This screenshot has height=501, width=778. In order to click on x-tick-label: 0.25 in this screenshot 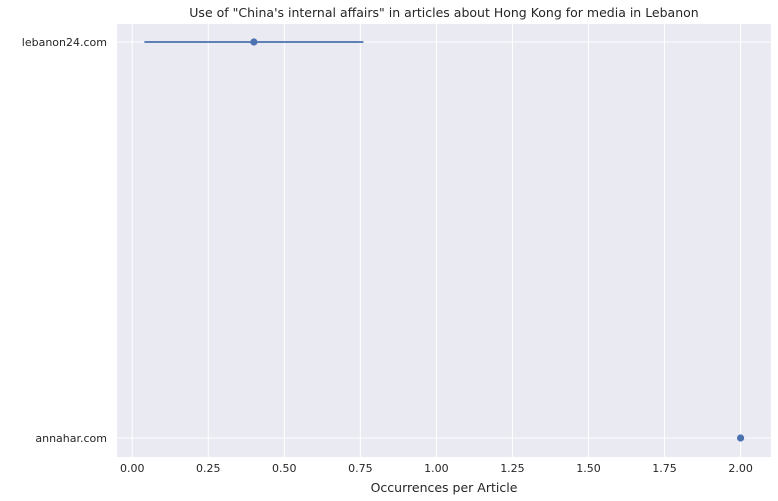, I will do `click(208, 468)`.